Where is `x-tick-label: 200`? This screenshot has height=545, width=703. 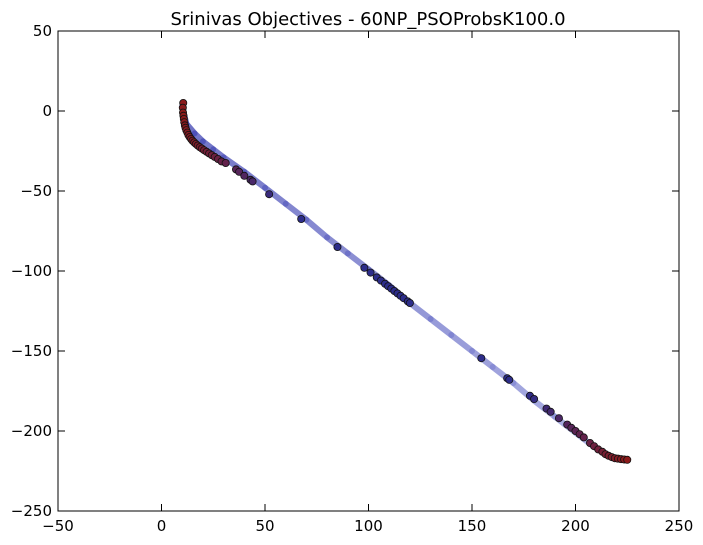
x-tick-label: 200 is located at coordinates (575, 526).